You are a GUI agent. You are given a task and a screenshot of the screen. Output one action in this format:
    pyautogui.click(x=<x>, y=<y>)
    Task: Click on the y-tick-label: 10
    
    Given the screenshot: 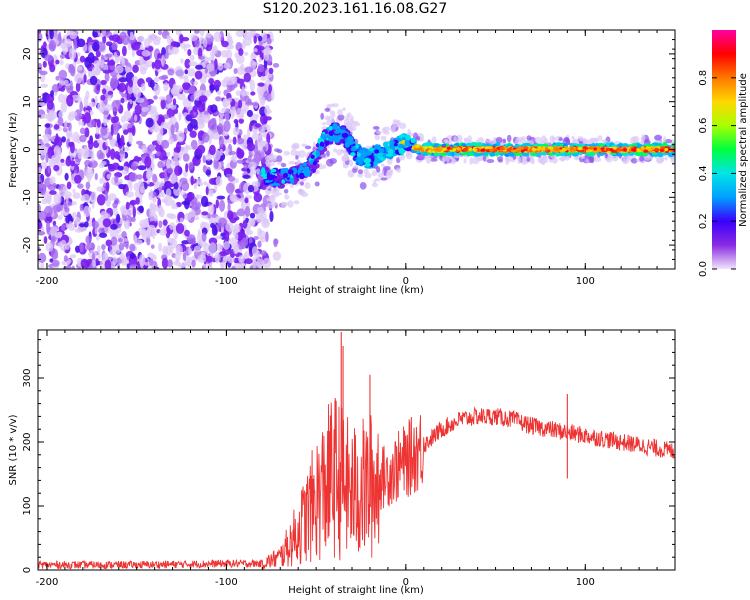 What is the action you would take?
    pyautogui.click(x=27, y=101)
    